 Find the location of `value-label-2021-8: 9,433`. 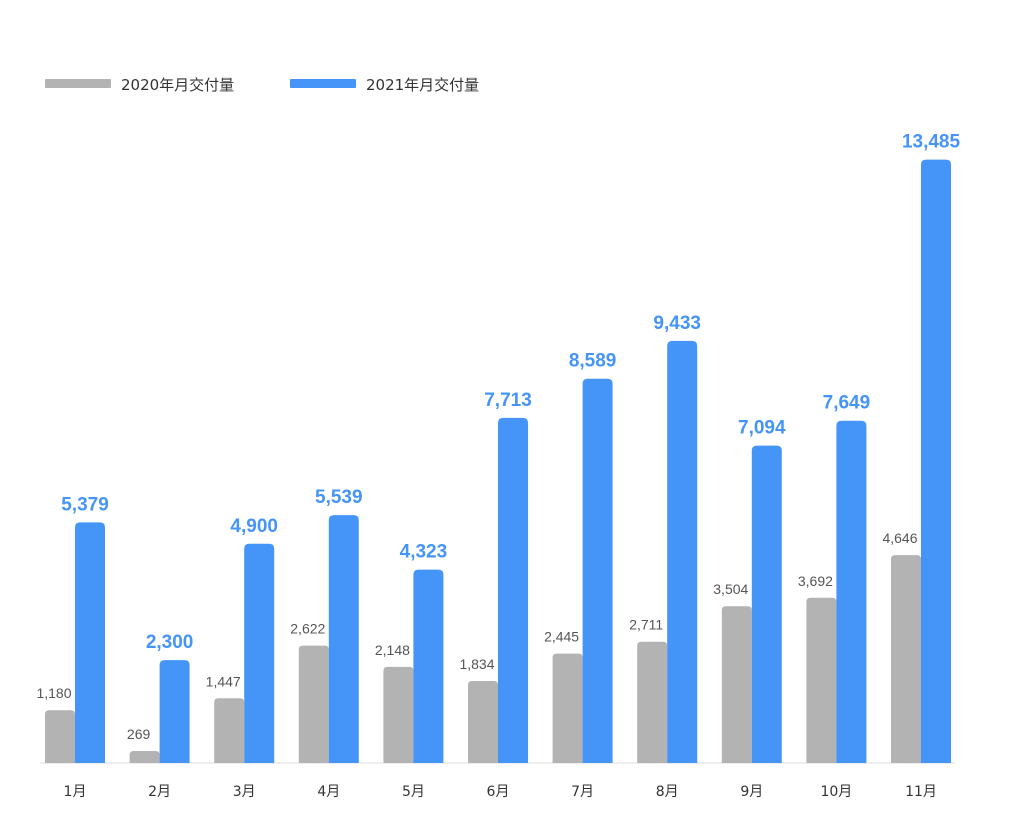

value-label-2021-8: 9,433 is located at coordinates (677, 323).